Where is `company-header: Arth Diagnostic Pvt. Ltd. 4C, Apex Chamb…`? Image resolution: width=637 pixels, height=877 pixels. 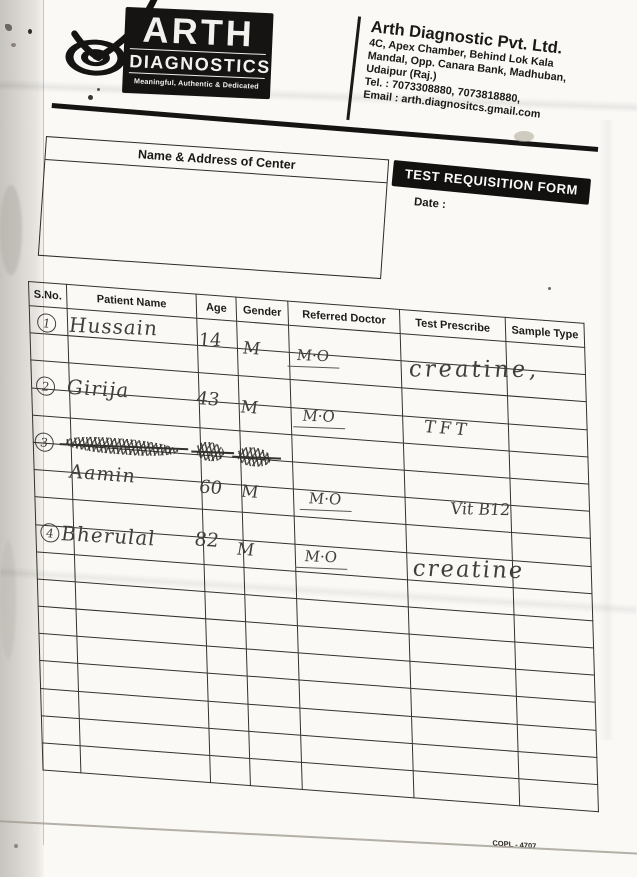 company-header: Arth Diagnostic Pvt. Ltd. 4C, Apex Chamb… is located at coordinates (473, 71).